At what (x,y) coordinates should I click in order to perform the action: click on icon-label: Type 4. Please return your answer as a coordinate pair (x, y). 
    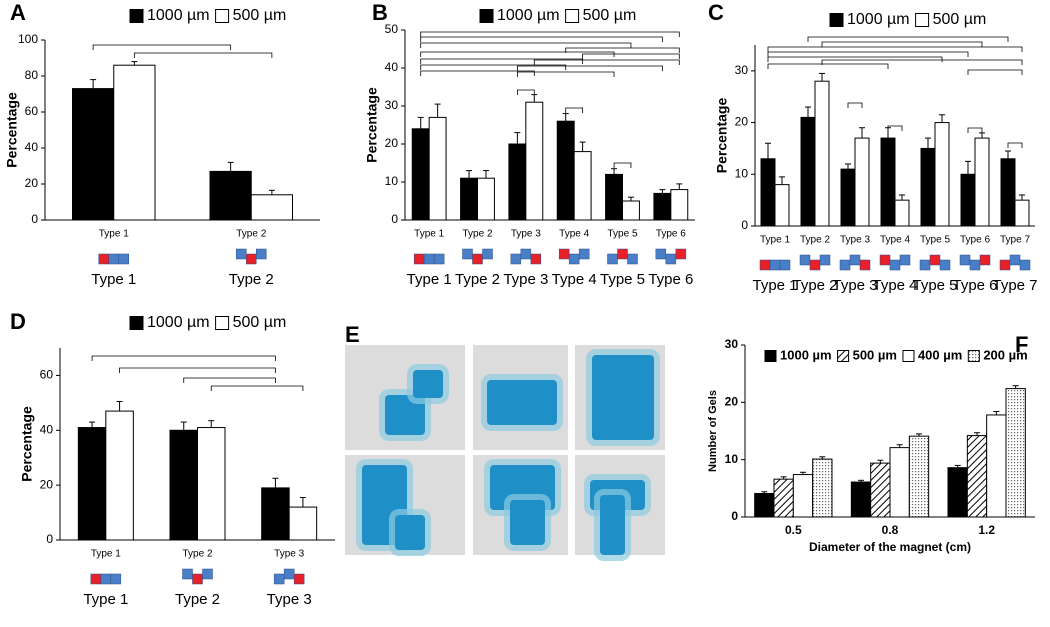
    Looking at the image, I should click on (574, 279).